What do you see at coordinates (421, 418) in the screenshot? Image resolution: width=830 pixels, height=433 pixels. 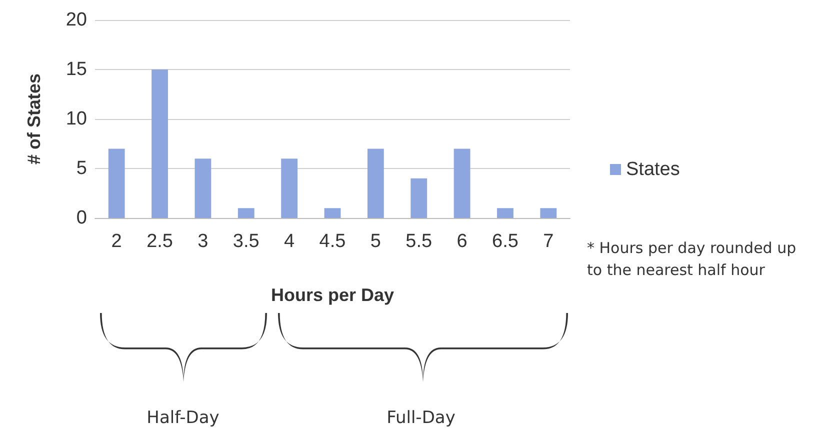 I see `text: Full-Day` at bounding box center [421, 418].